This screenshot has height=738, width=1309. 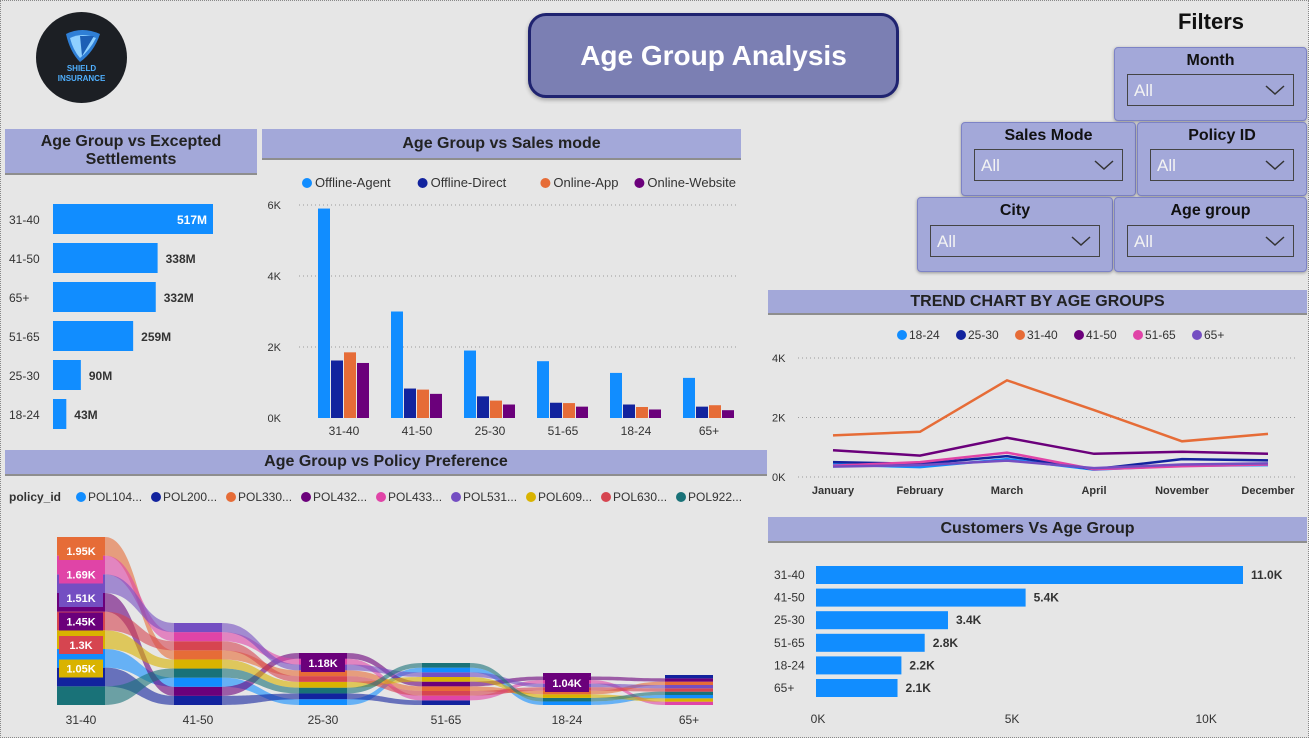 I want to click on filter-month-label: Month, so click(x=1210, y=60).